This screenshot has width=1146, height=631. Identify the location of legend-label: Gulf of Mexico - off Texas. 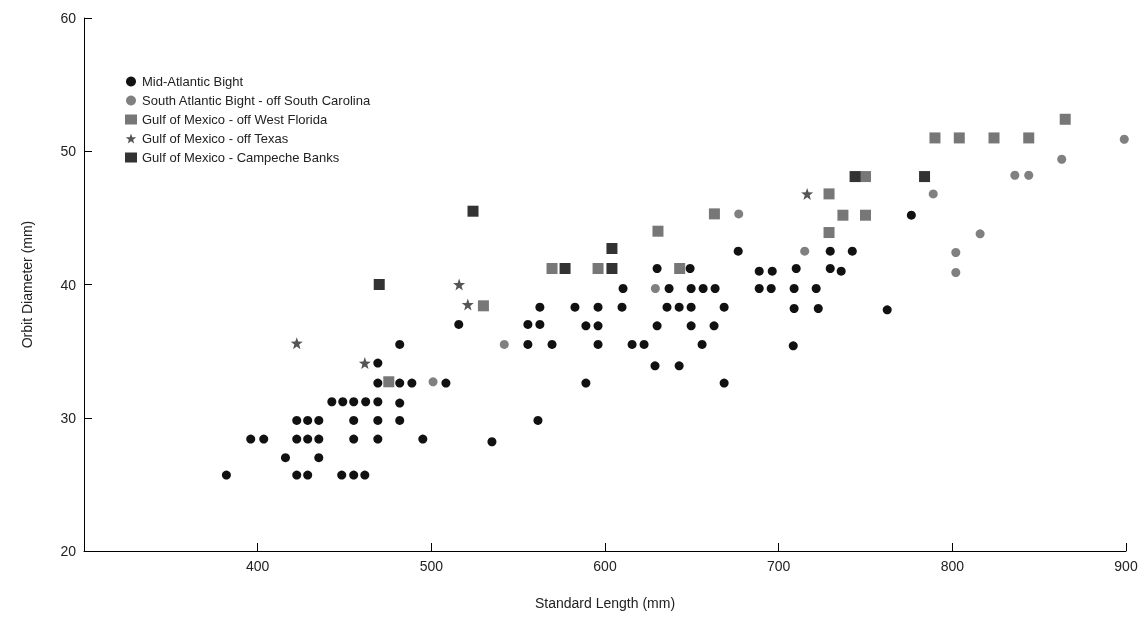
(215, 138).